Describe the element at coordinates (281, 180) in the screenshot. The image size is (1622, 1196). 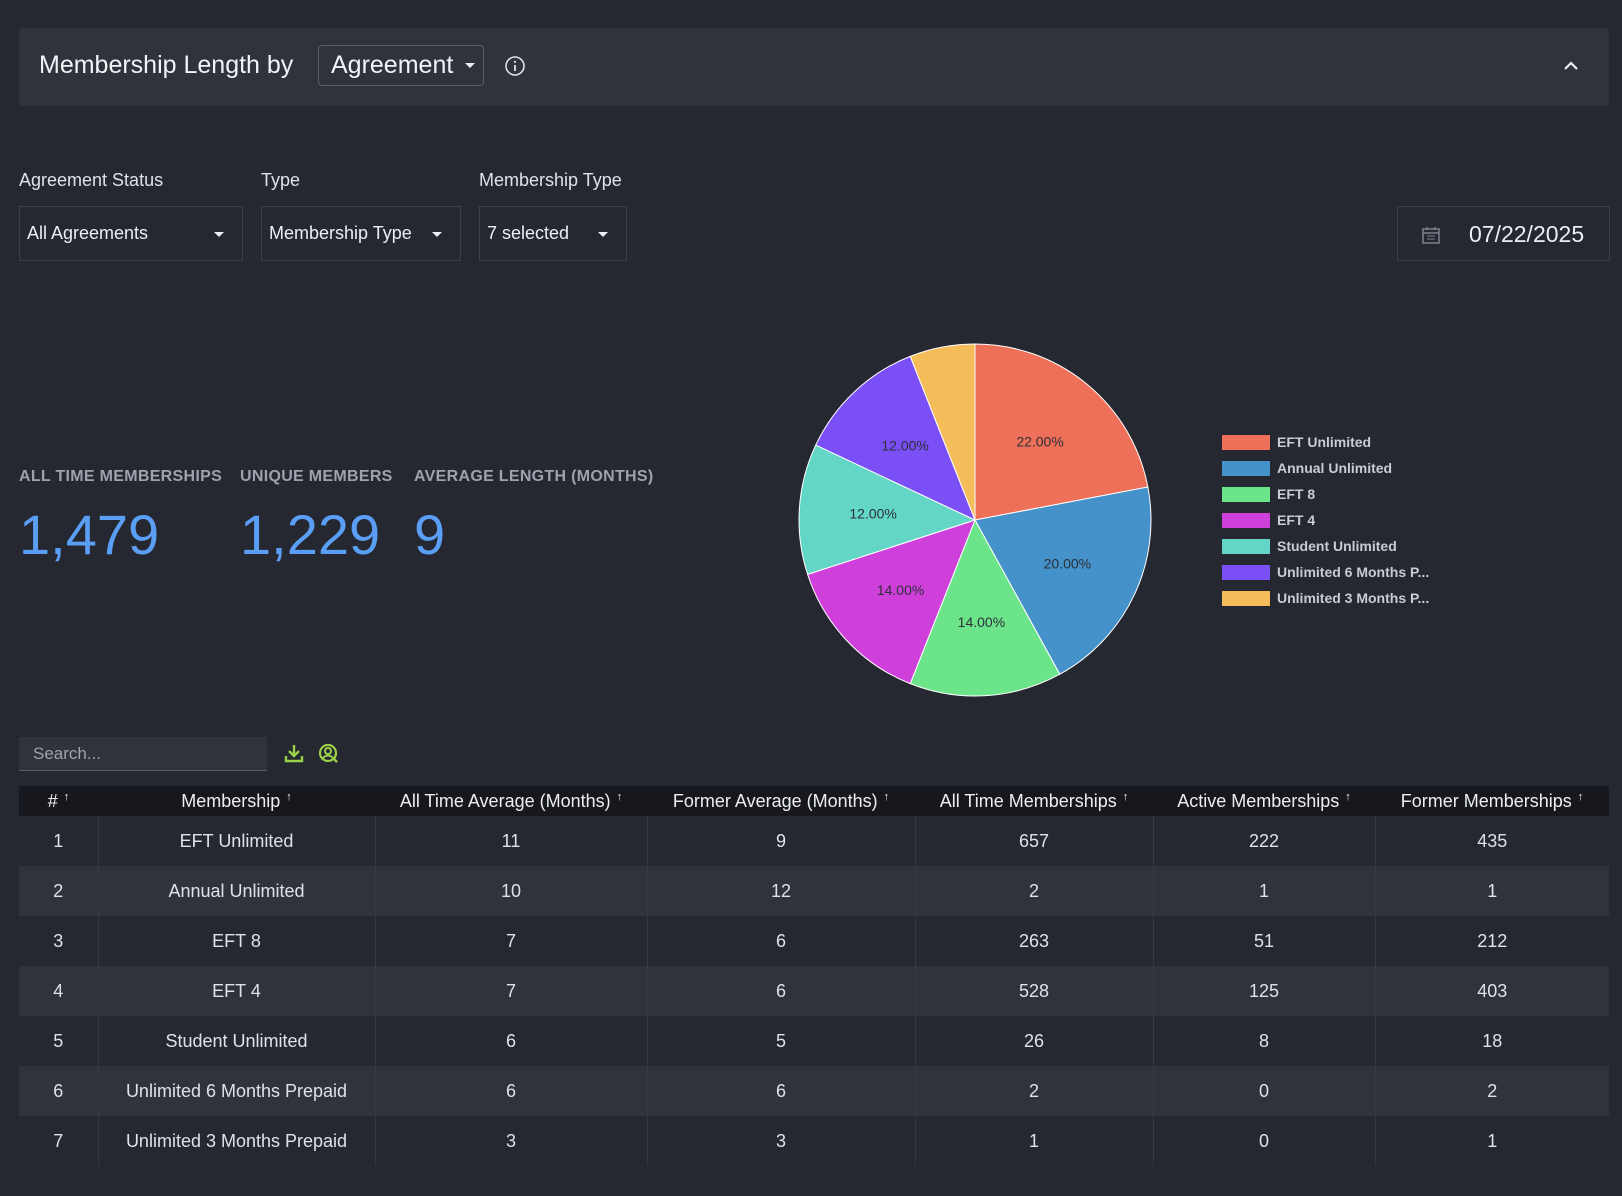
I see `type-label: Type` at that location.